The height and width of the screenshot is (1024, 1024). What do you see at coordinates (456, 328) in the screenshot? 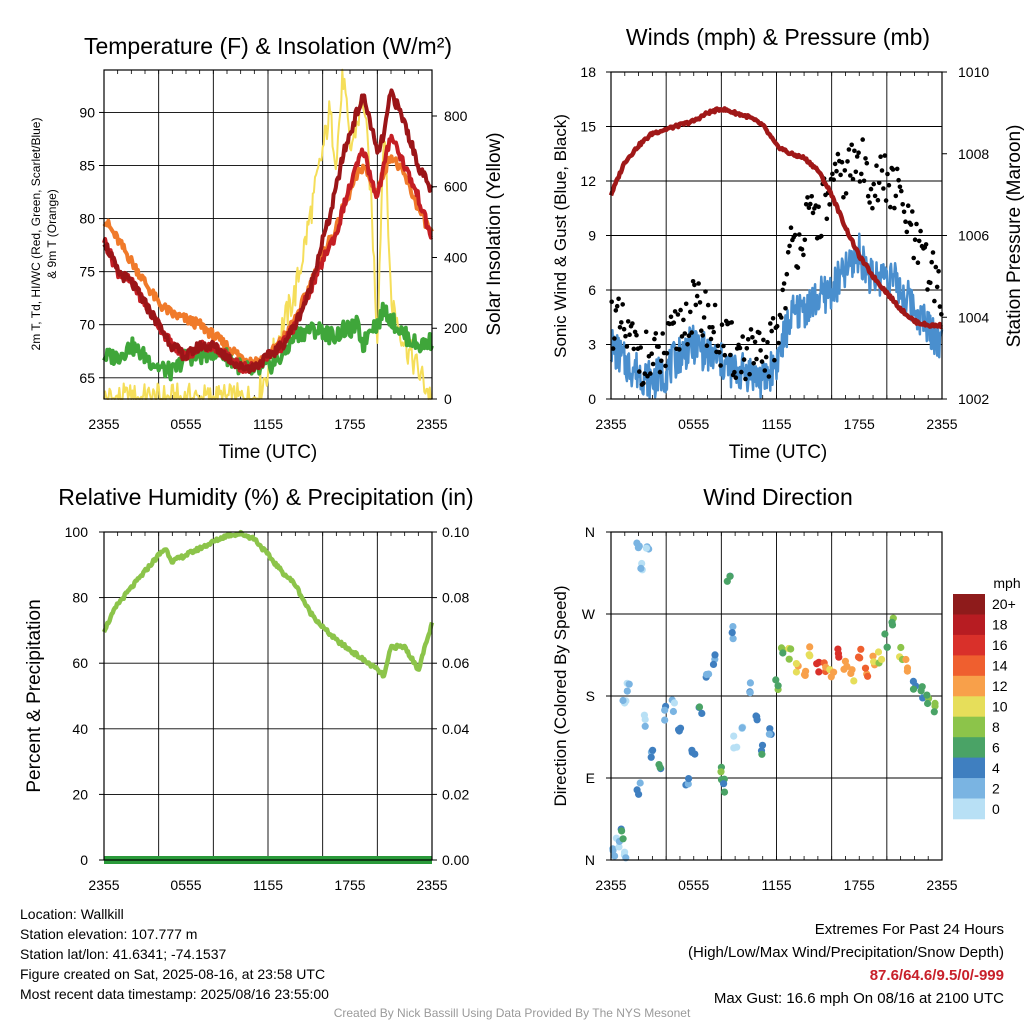
I see `y-right-tick-label: 200` at bounding box center [456, 328].